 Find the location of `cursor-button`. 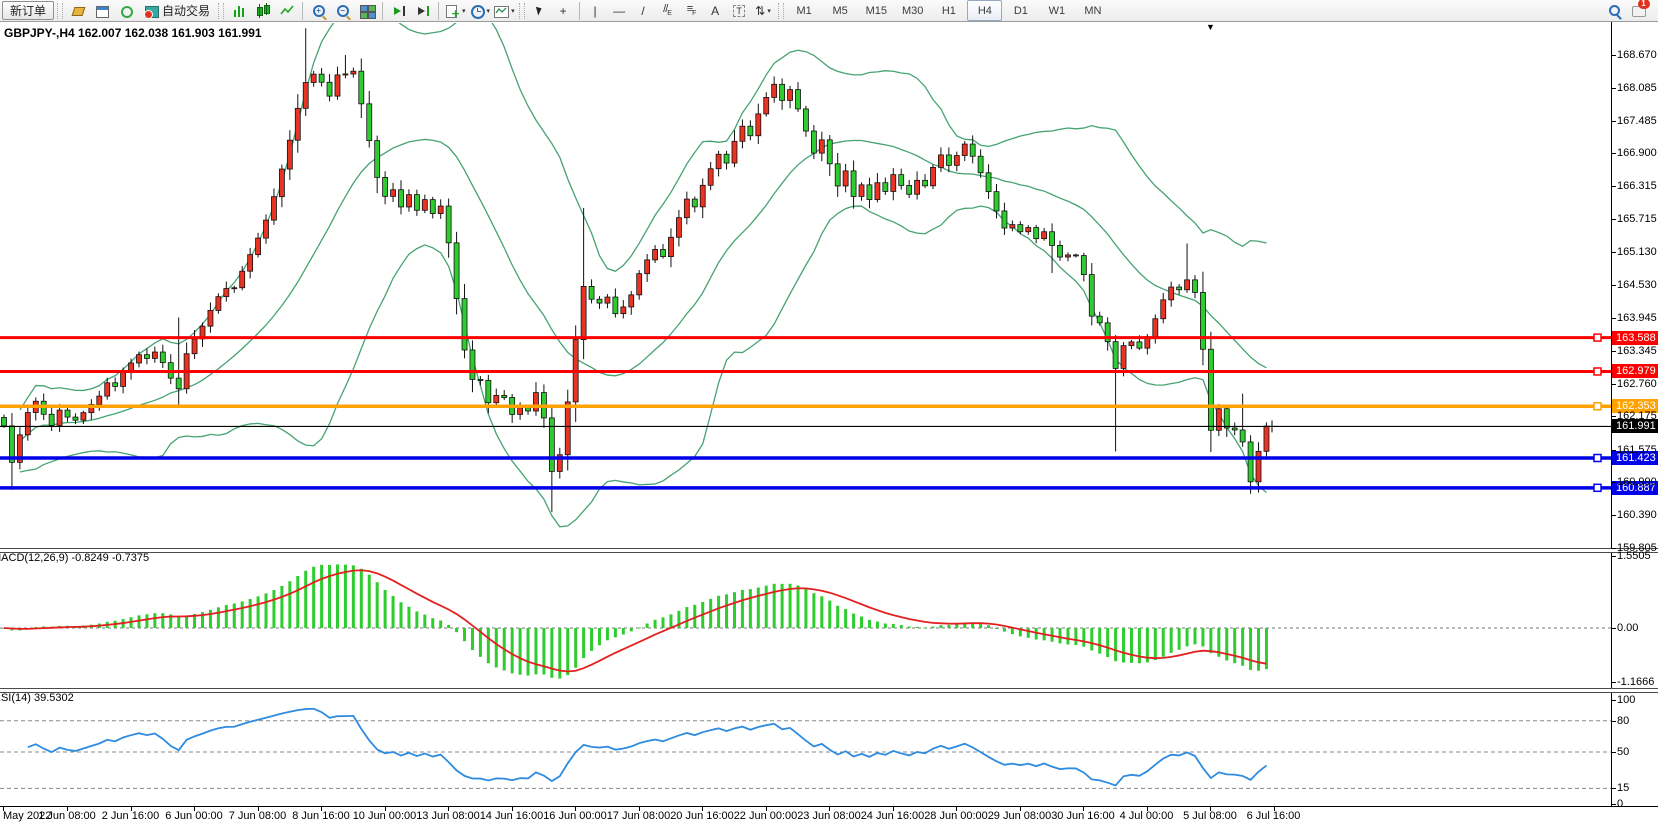

cursor-button is located at coordinates (539, 10).